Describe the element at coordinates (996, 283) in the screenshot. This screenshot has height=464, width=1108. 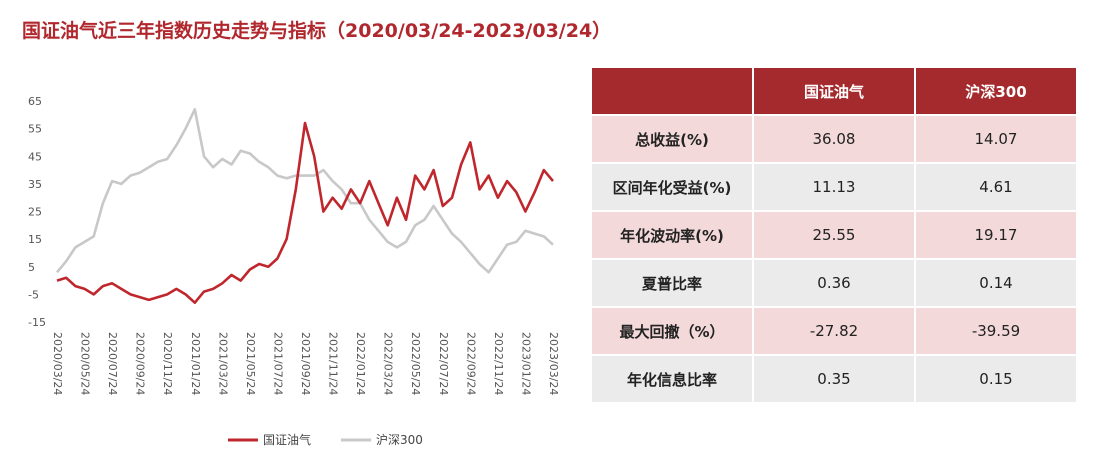
I see `table-cell: 0.14` at that location.